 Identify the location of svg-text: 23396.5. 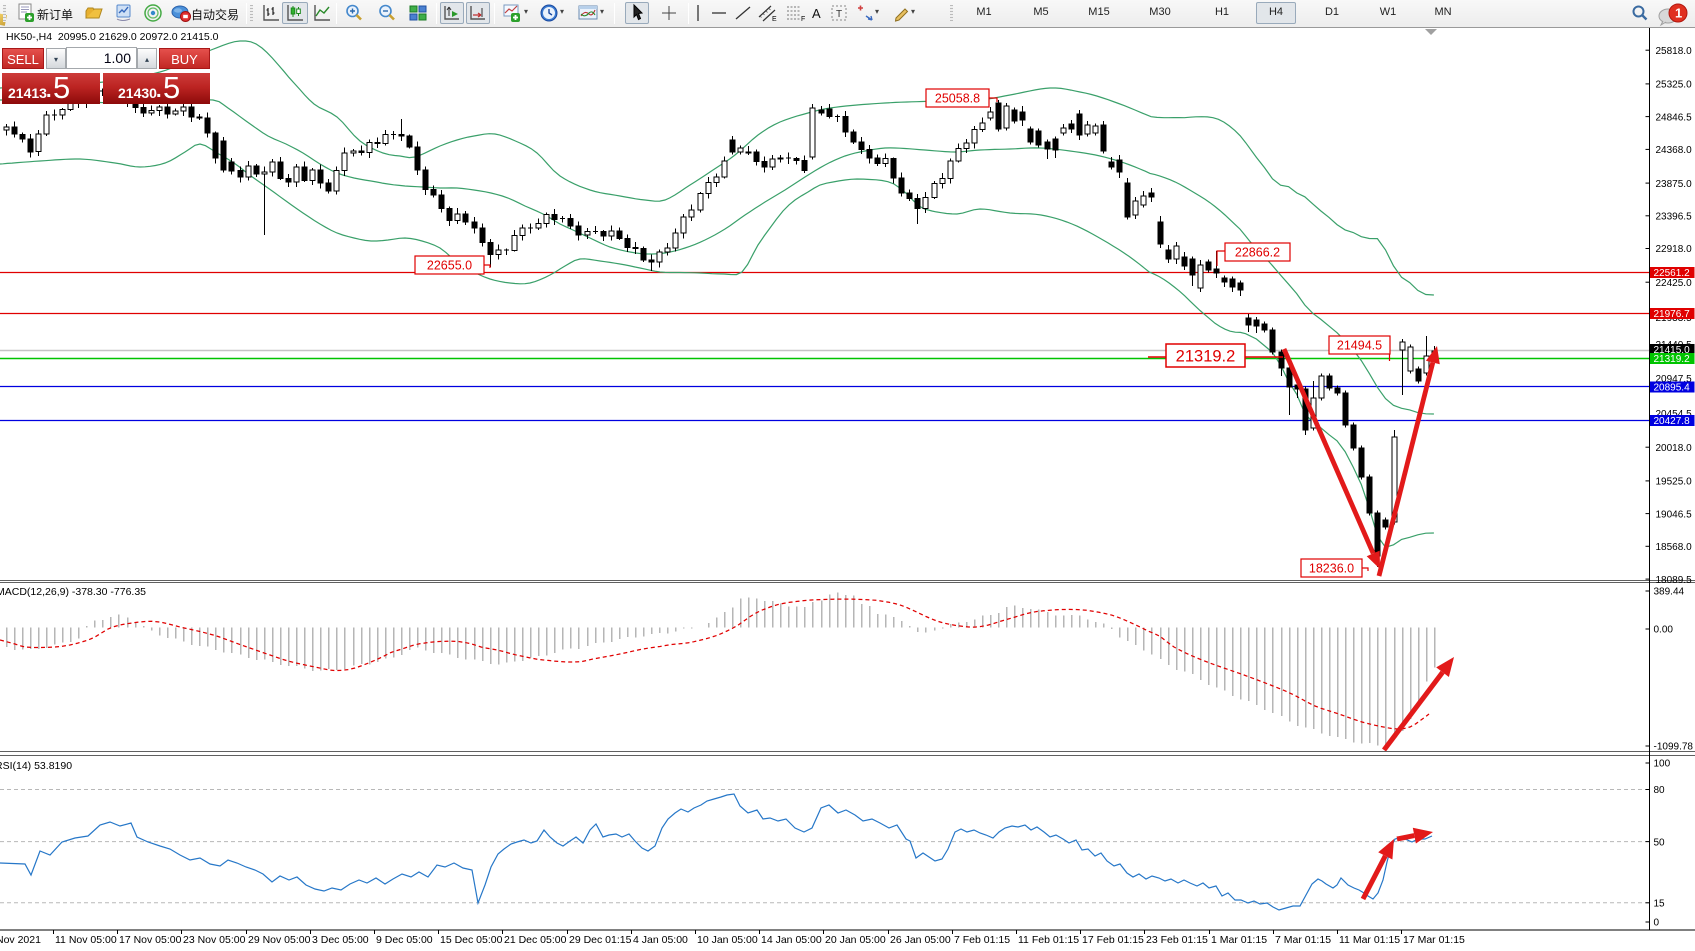
(1674, 217).